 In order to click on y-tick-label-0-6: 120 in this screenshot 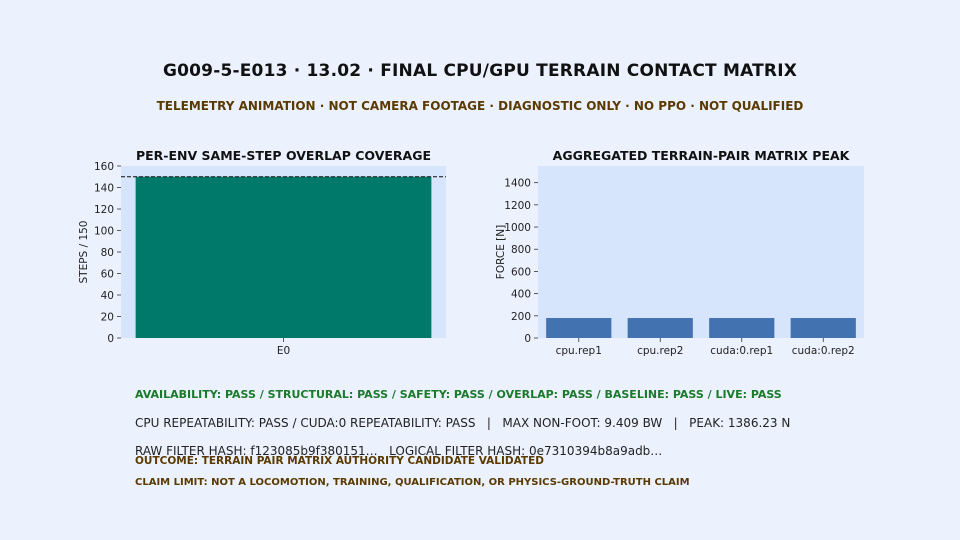, I will do `click(104, 210)`.